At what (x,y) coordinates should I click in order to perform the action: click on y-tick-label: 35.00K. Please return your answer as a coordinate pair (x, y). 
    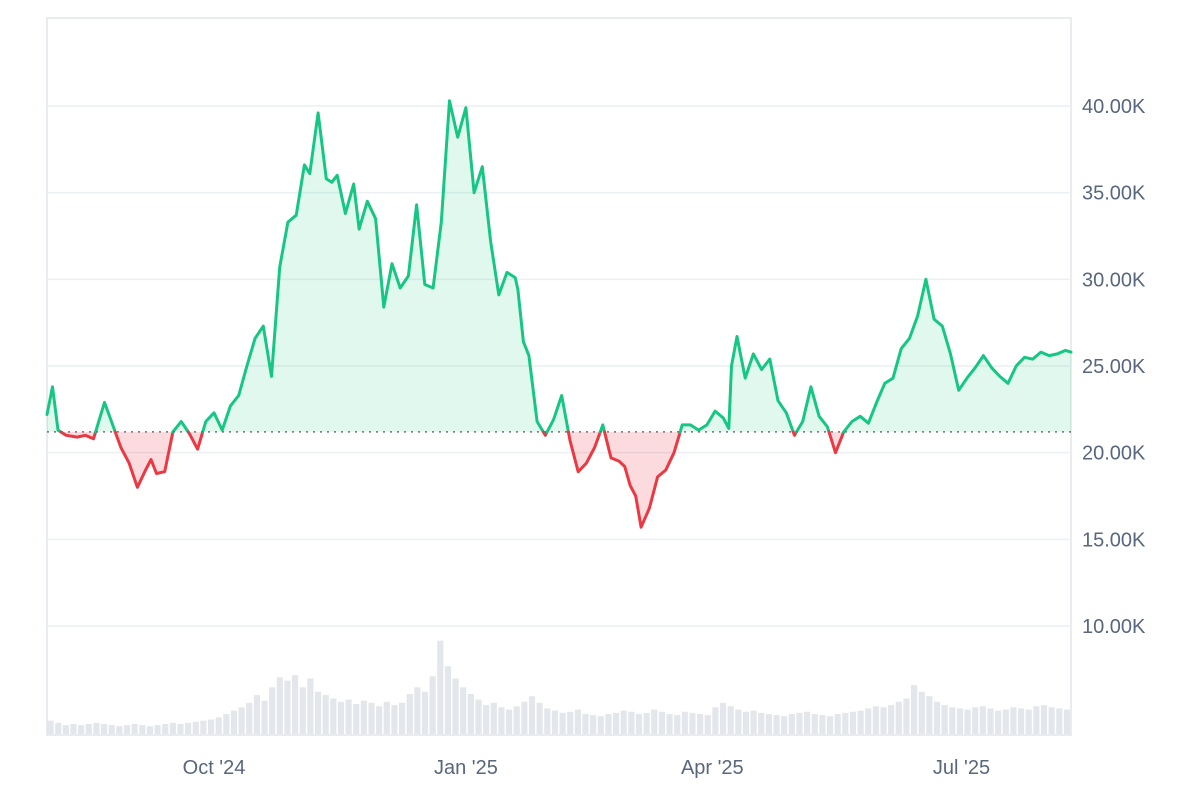
    Looking at the image, I should click on (1114, 194).